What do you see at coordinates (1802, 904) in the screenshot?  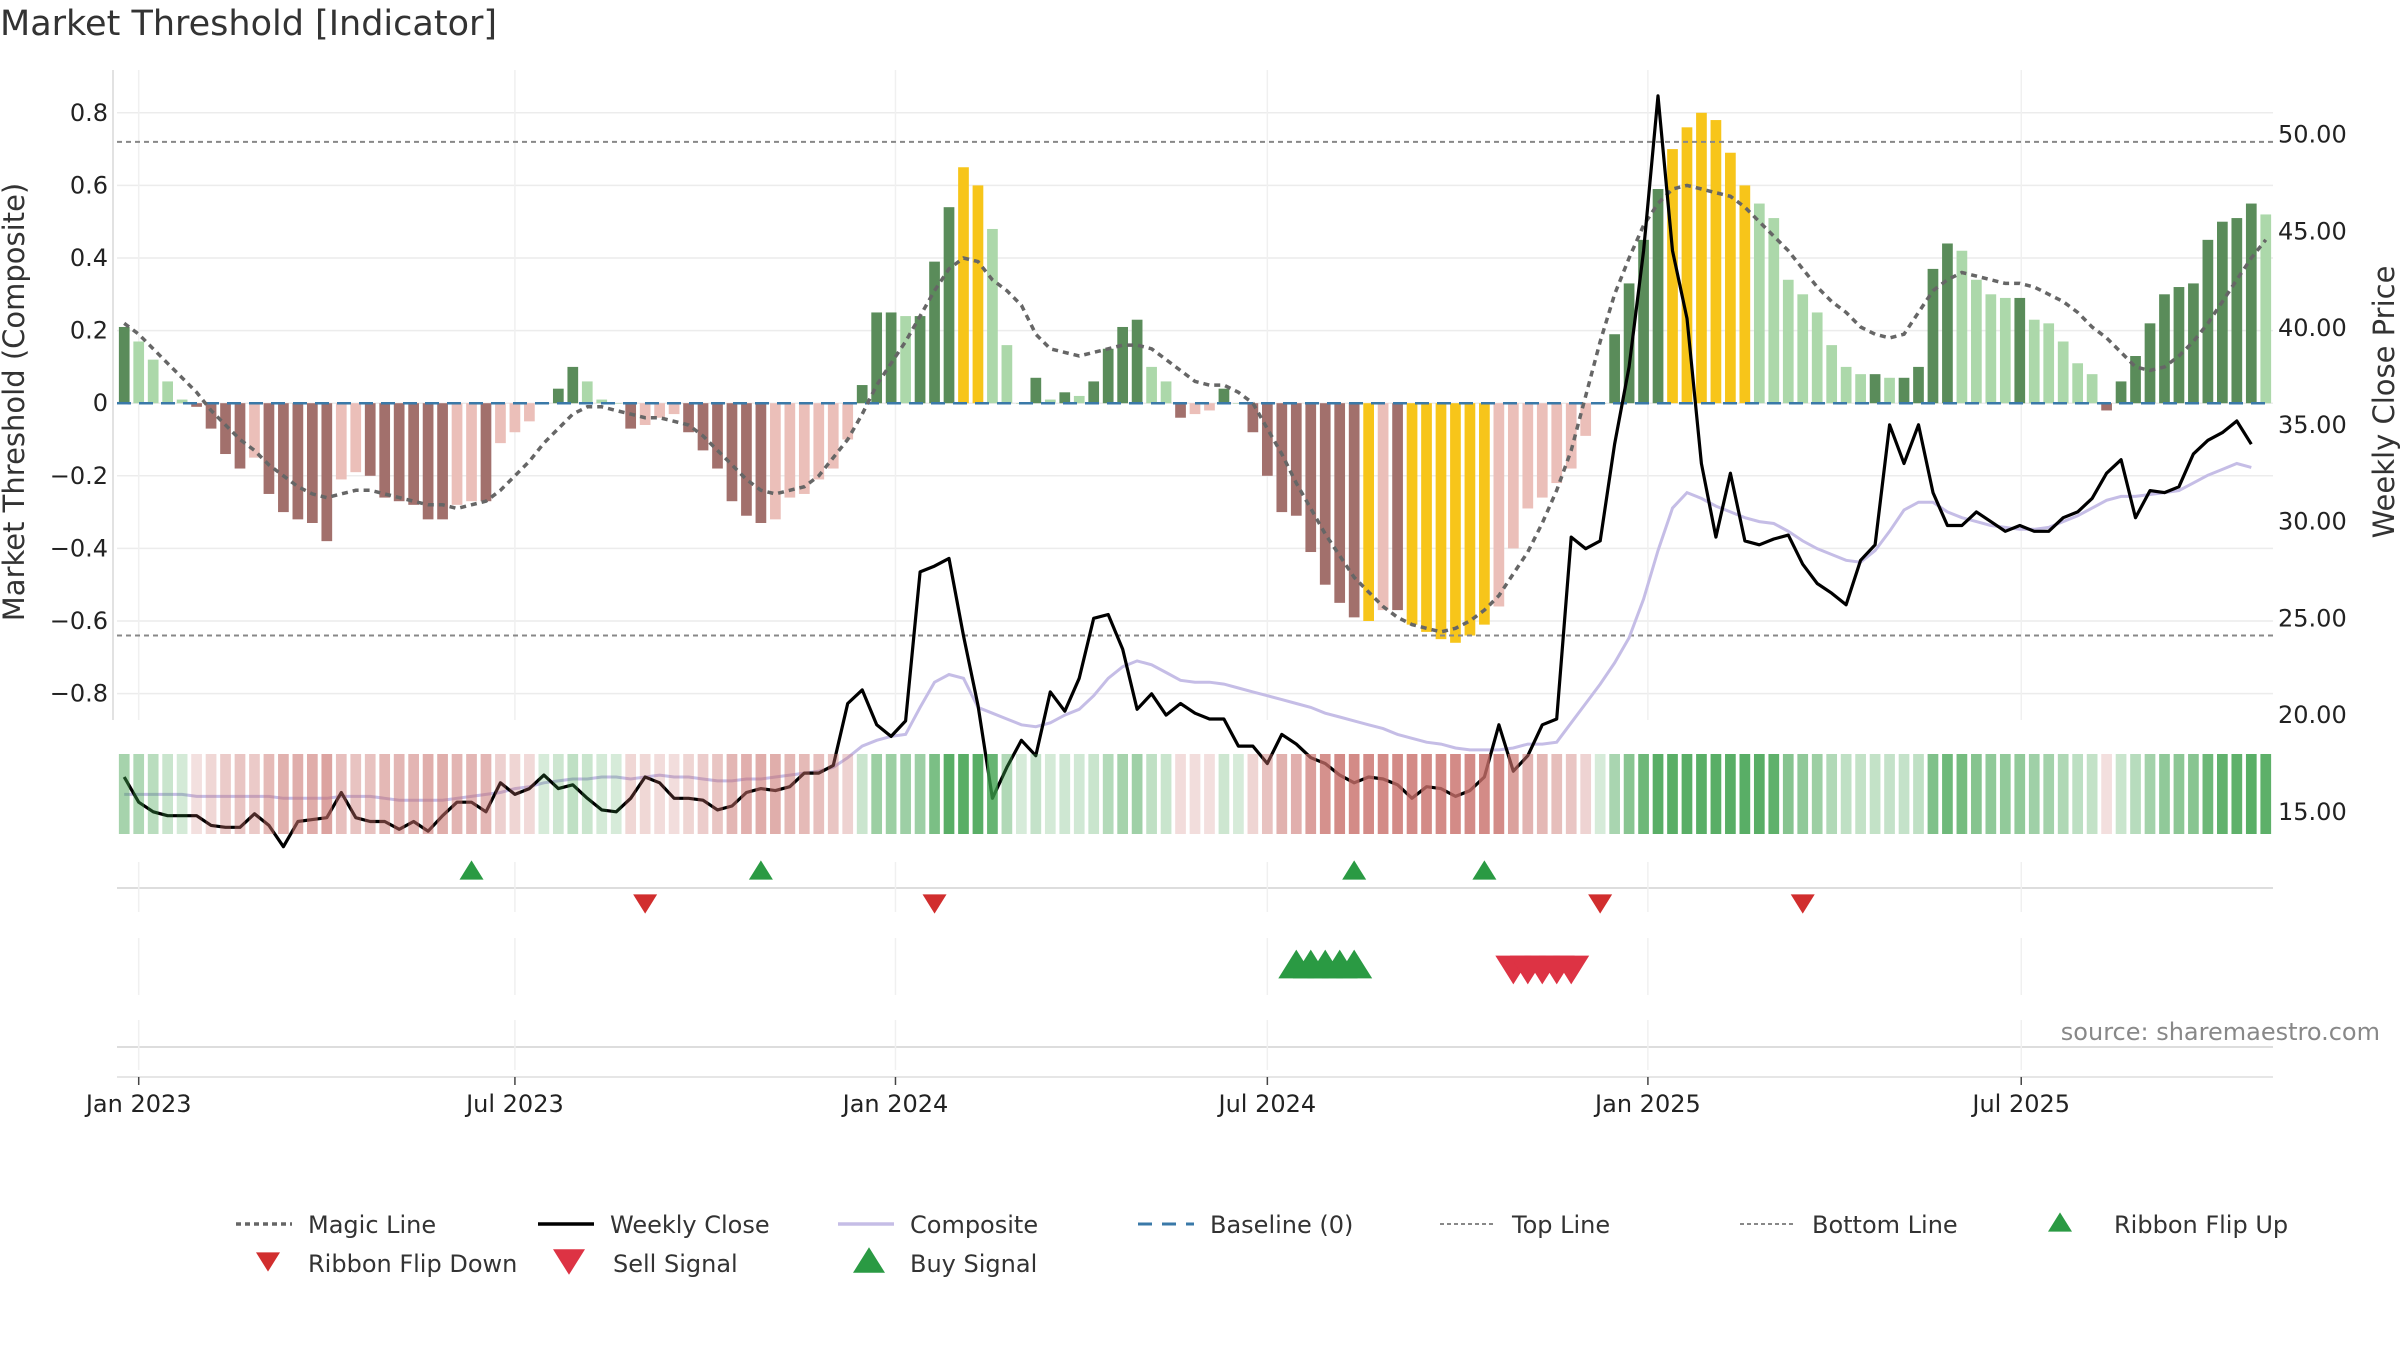 I see `ribbon-flip-down-marker` at bounding box center [1802, 904].